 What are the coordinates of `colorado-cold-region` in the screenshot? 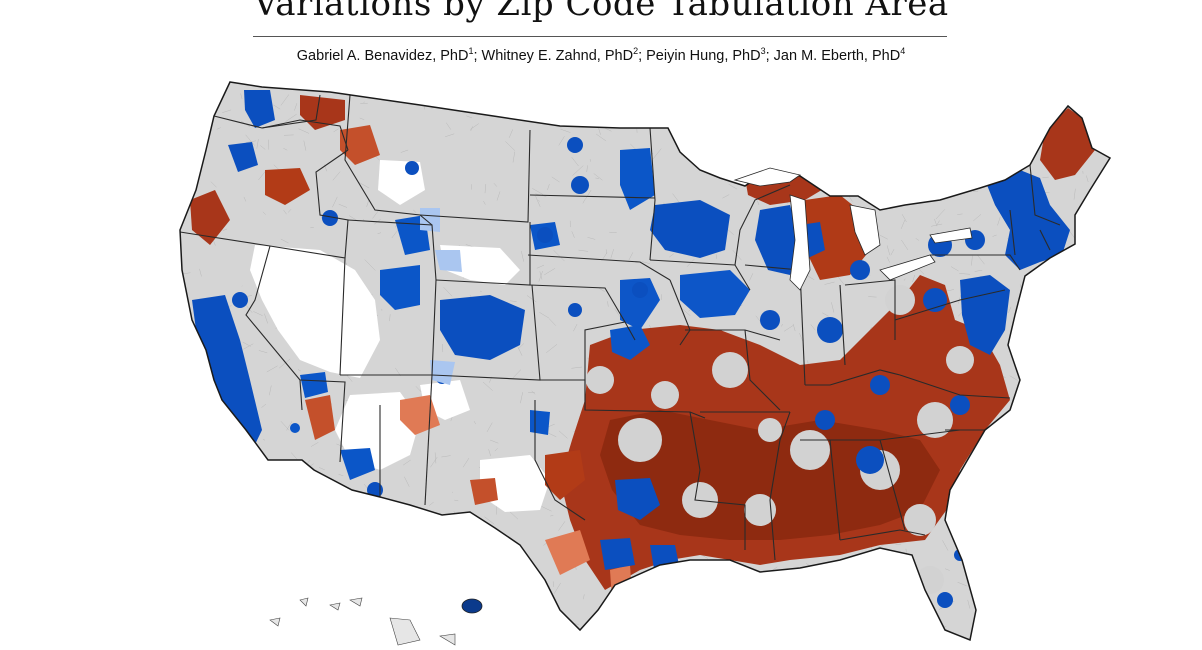 It's located at (482, 327).